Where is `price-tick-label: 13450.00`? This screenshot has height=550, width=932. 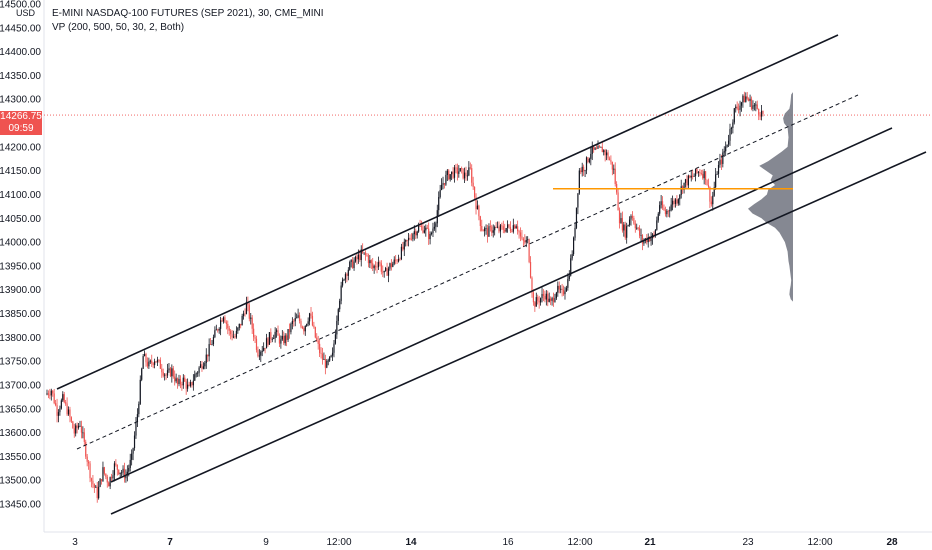
price-tick-label: 13450.00 is located at coordinates (20, 505).